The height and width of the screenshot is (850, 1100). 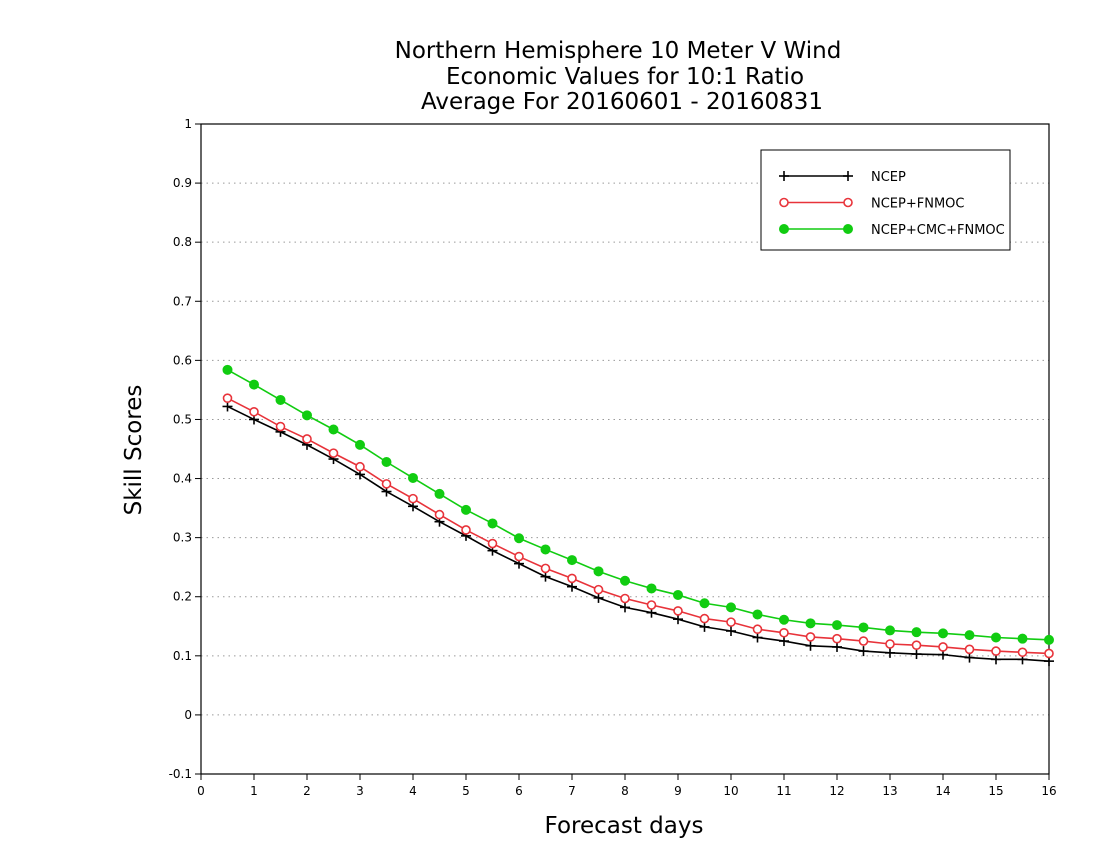 I want to click on x-tick-label: 3, so click(x=360, y=791).